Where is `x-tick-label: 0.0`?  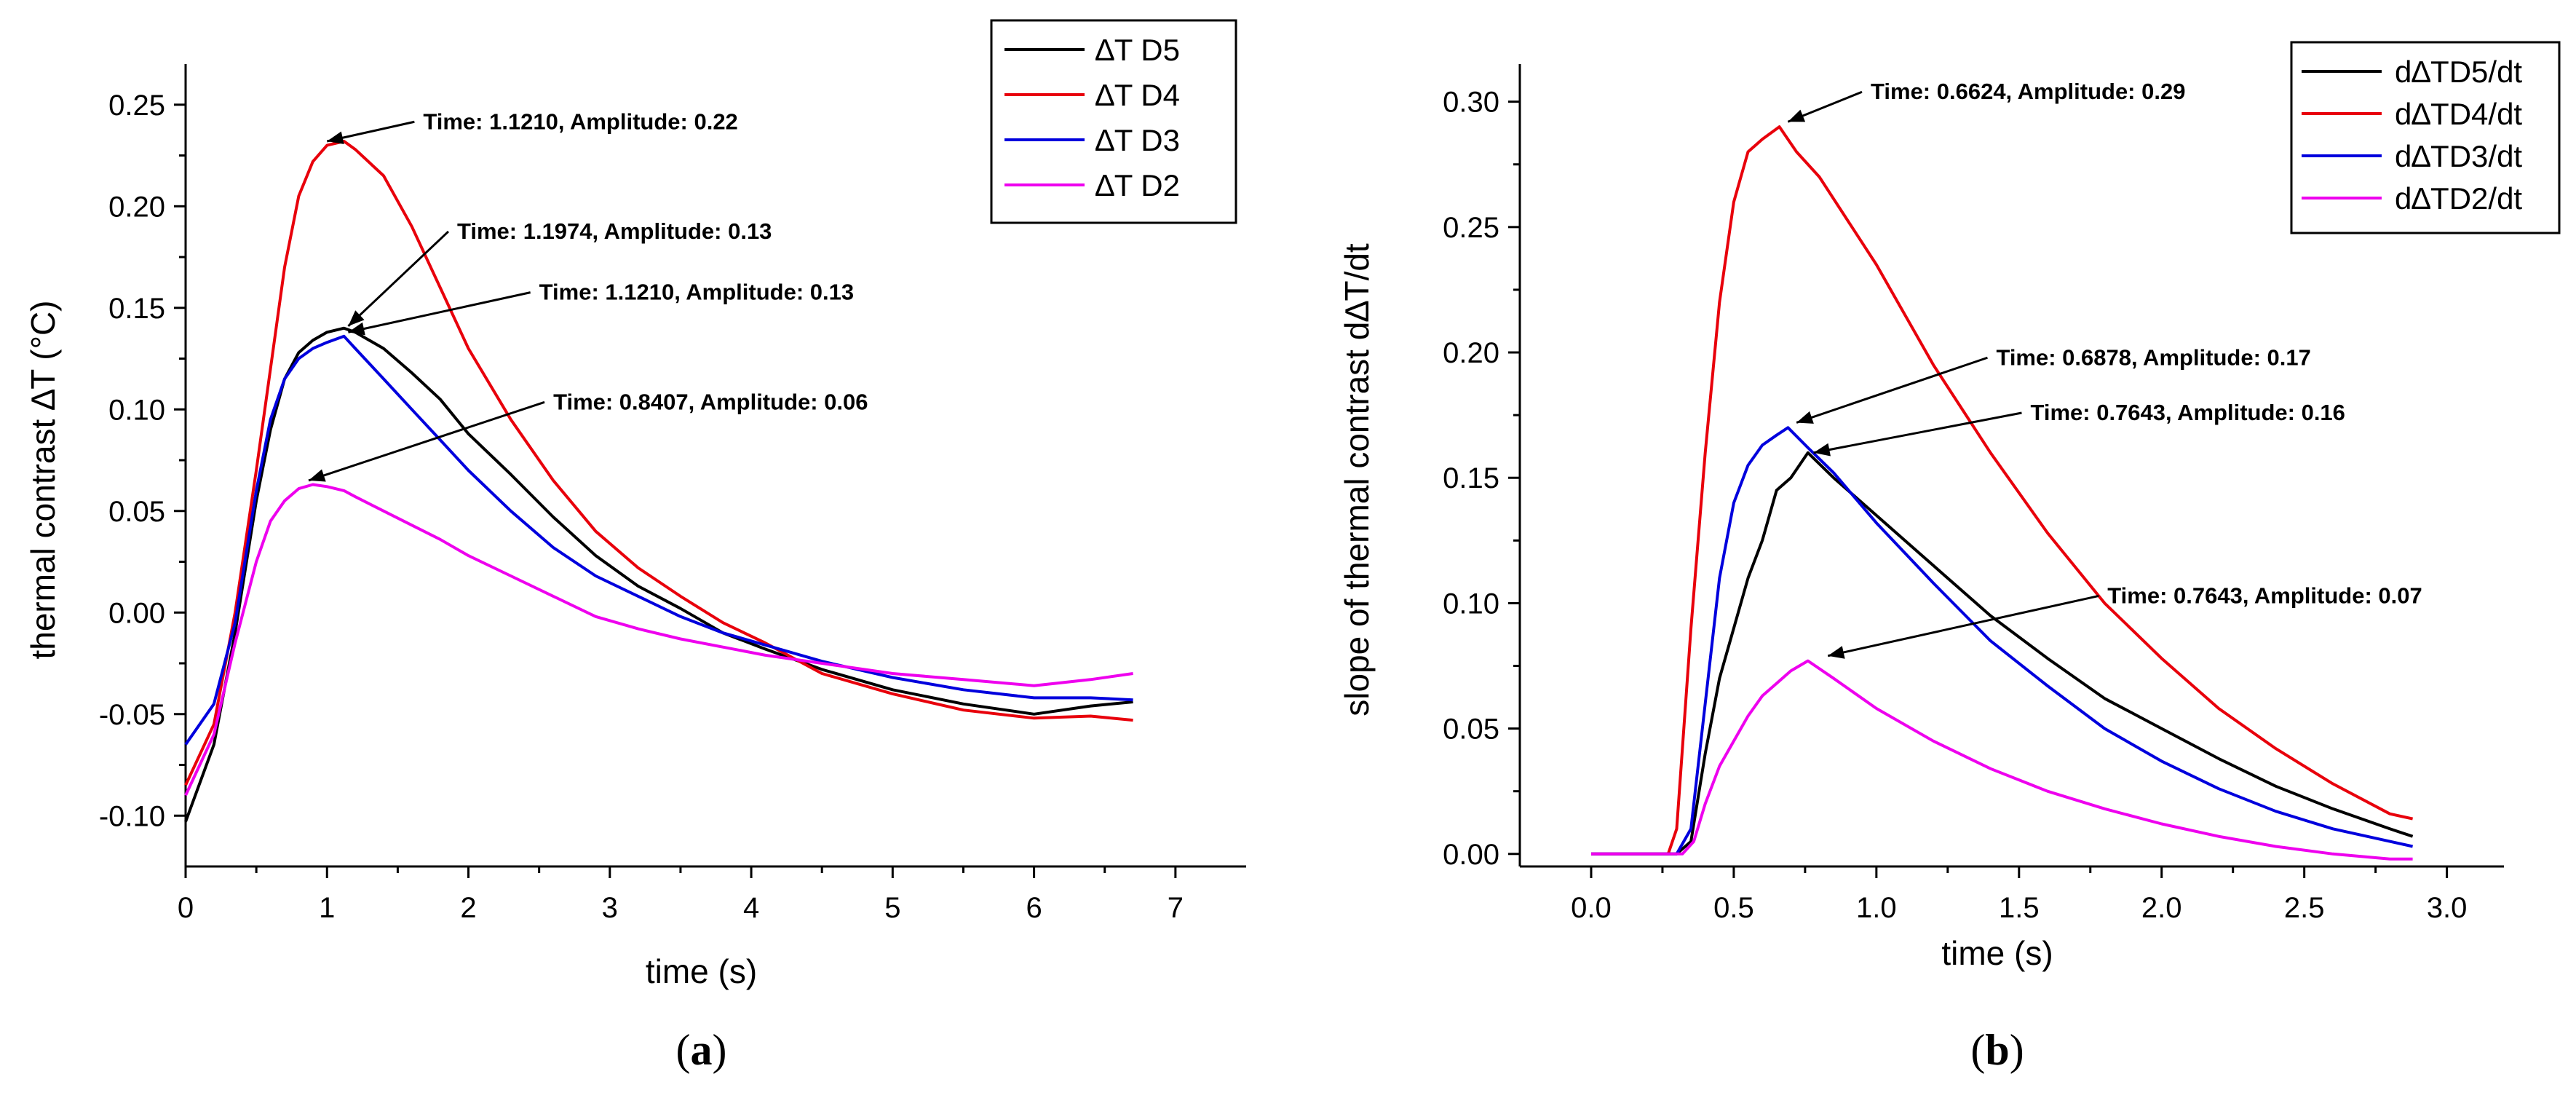
x-tick-label: 0.0 is located at coordinates (1591, 908).